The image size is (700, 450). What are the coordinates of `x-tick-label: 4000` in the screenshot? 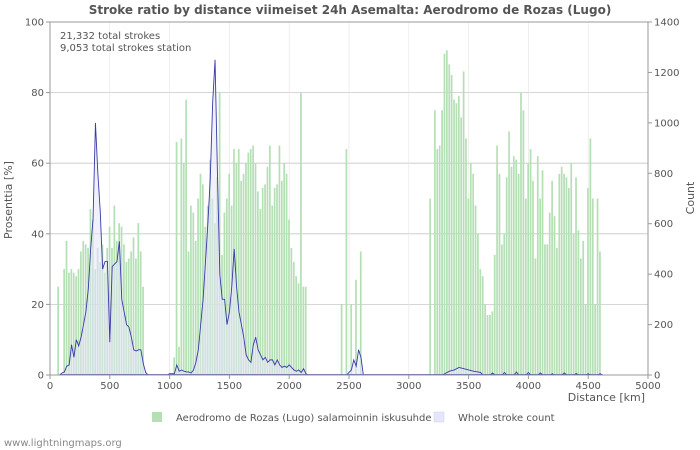 It's located at (528, 386).